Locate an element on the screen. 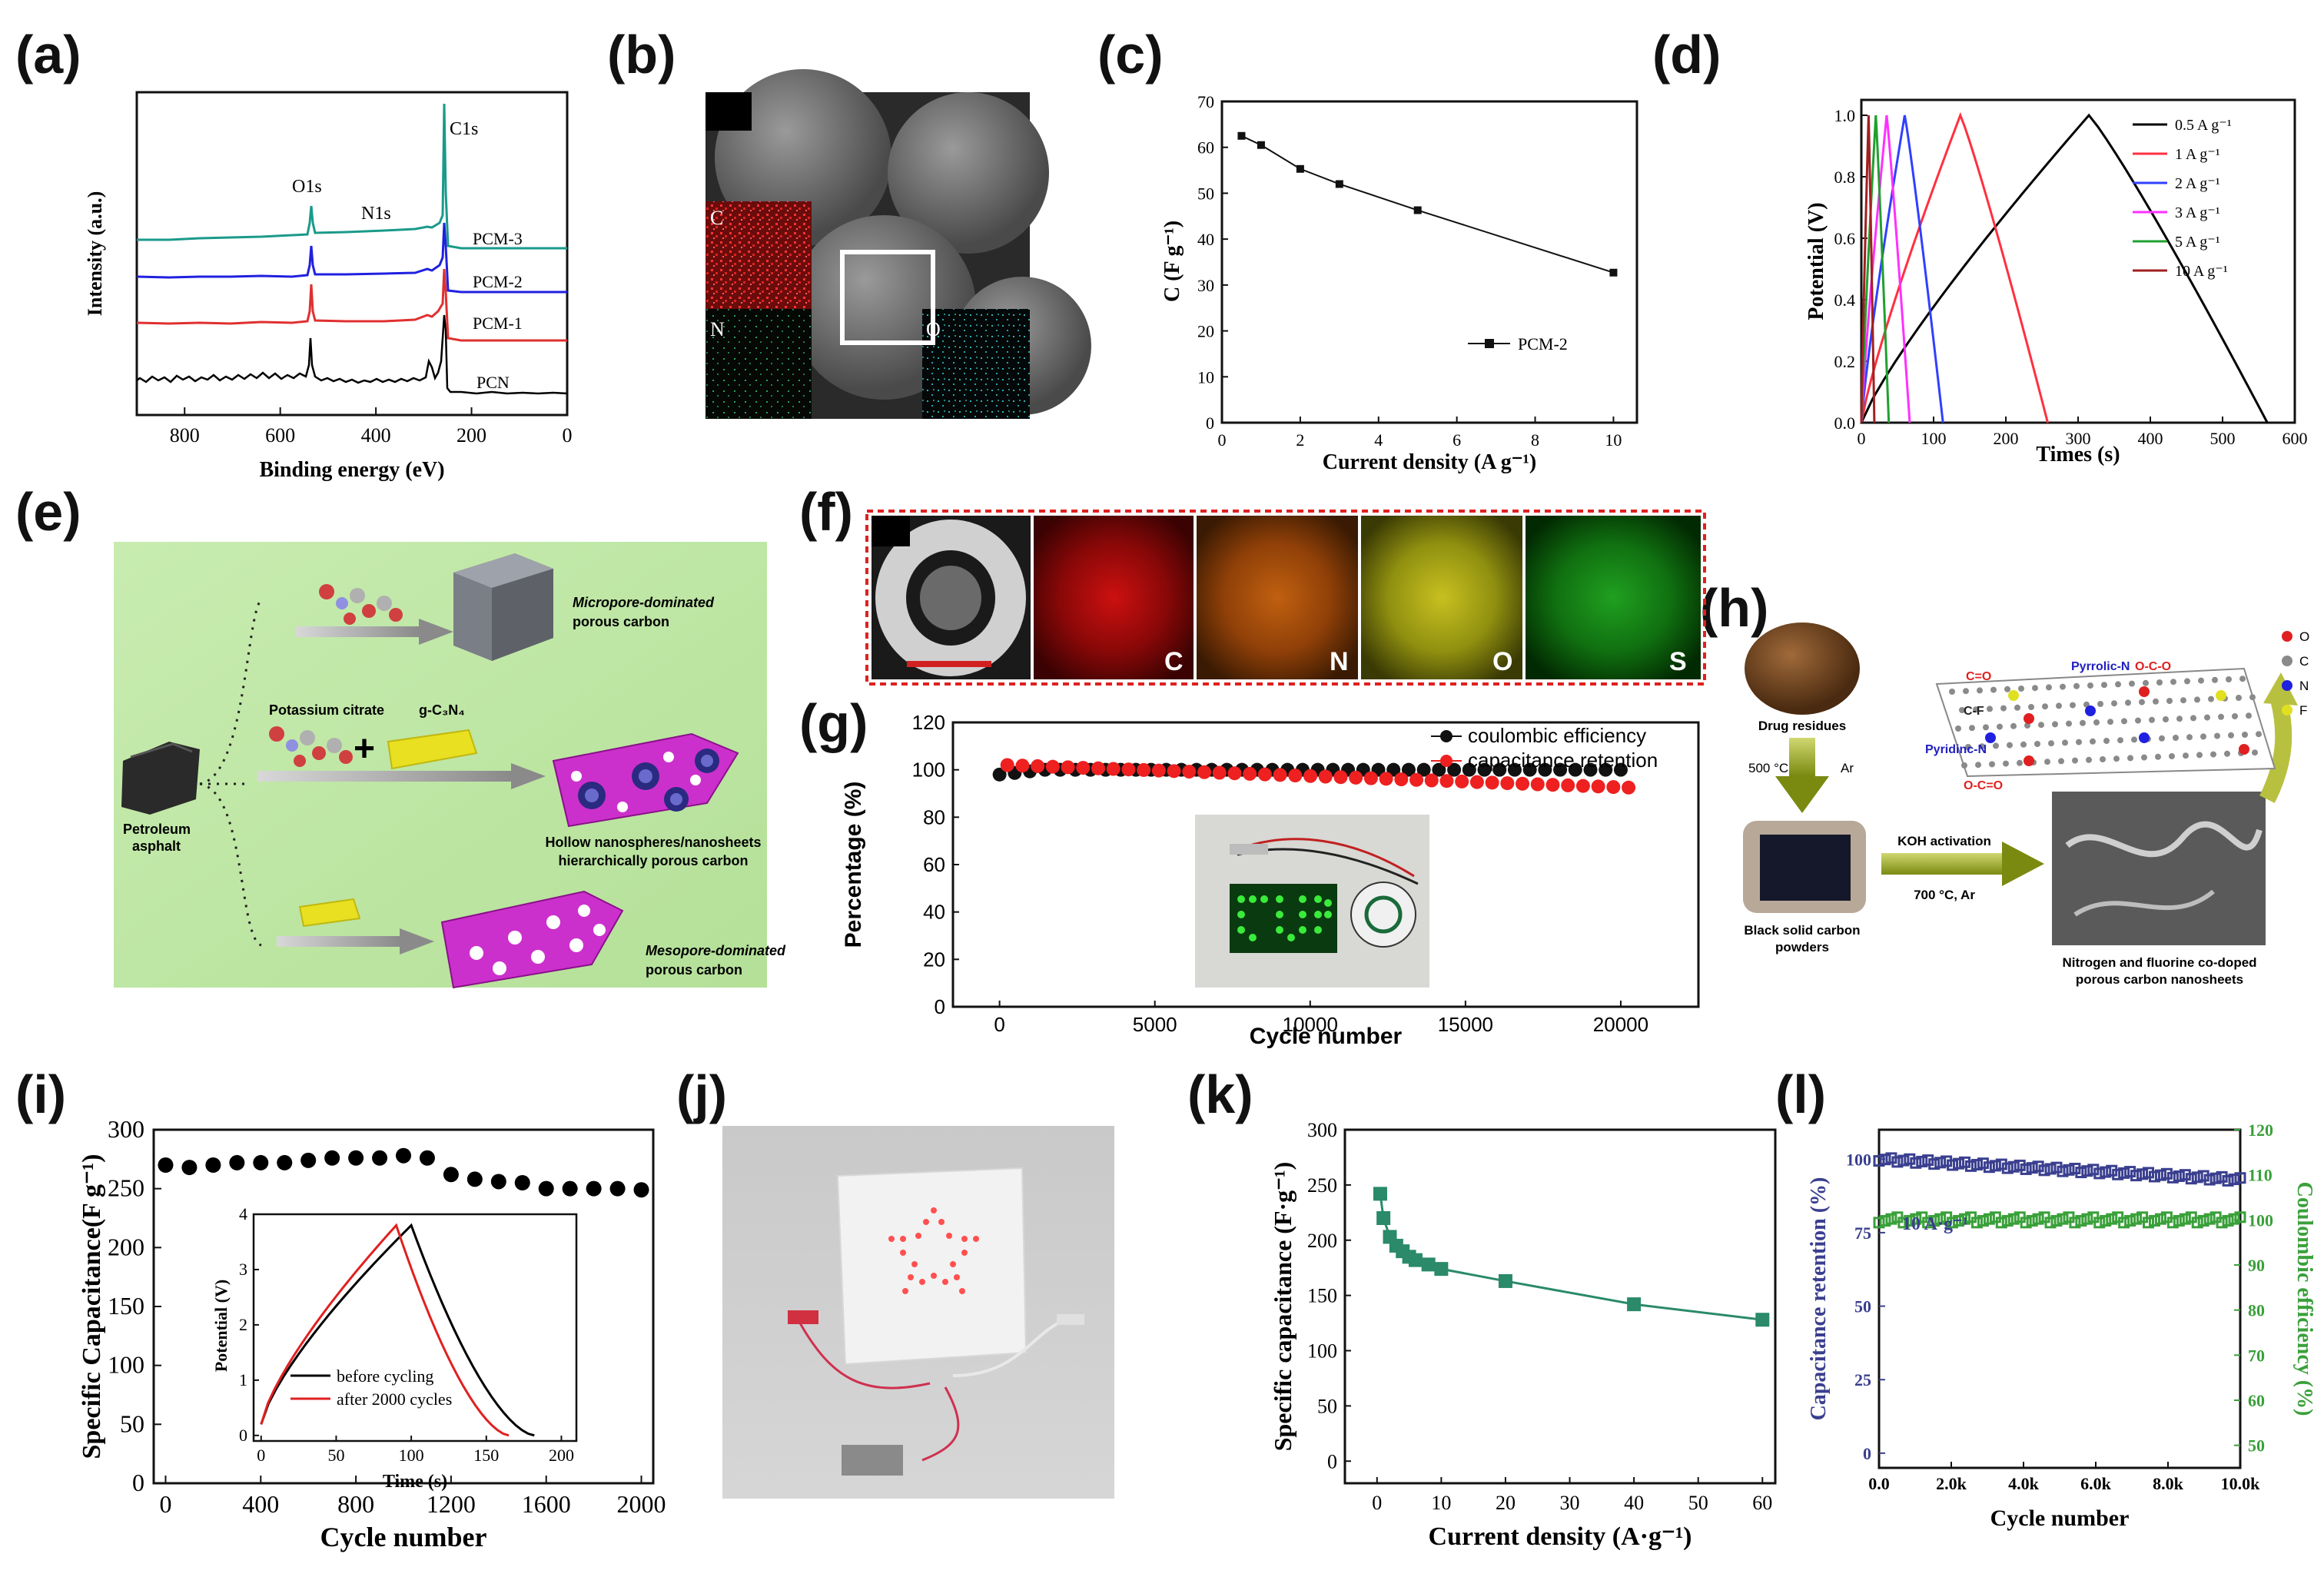 The image size is (2324, 1577). i-inset-legend-after: after 2000 cycles is located at coordinates (394, 1399).